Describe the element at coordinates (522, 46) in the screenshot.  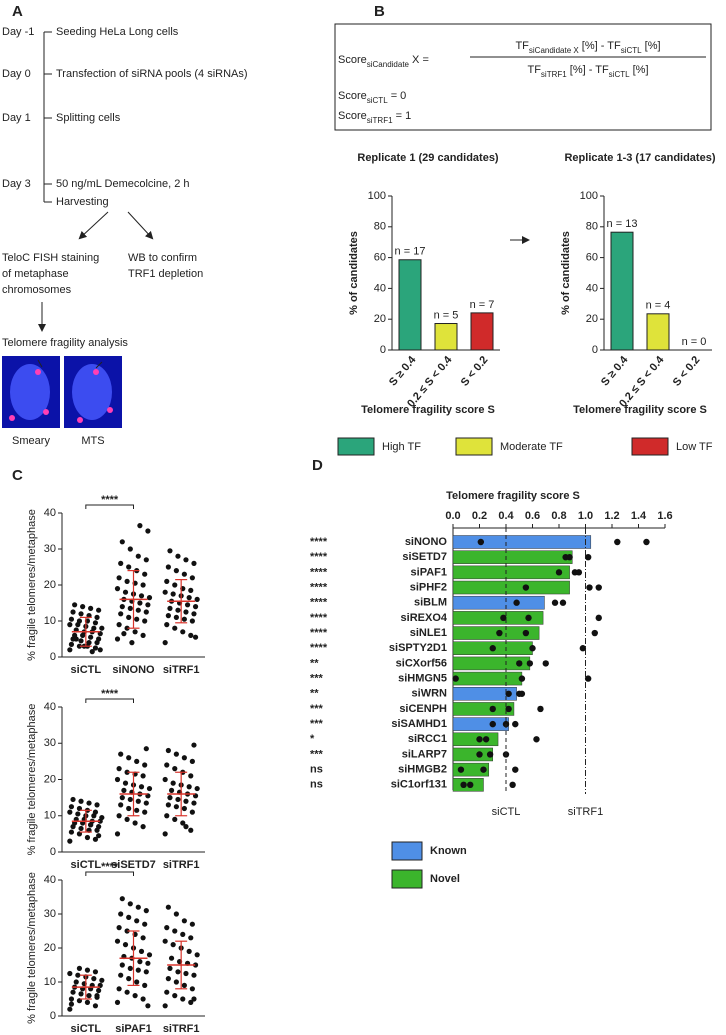
I see `formula-text: TF` at that location.